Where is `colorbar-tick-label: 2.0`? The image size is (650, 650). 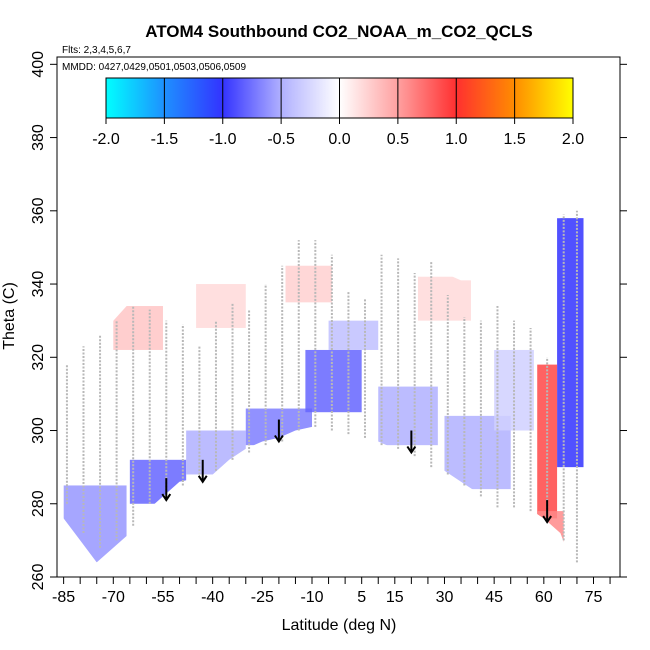 colorbar-tick-label: 2.0 is located at coordinates (573, 139).